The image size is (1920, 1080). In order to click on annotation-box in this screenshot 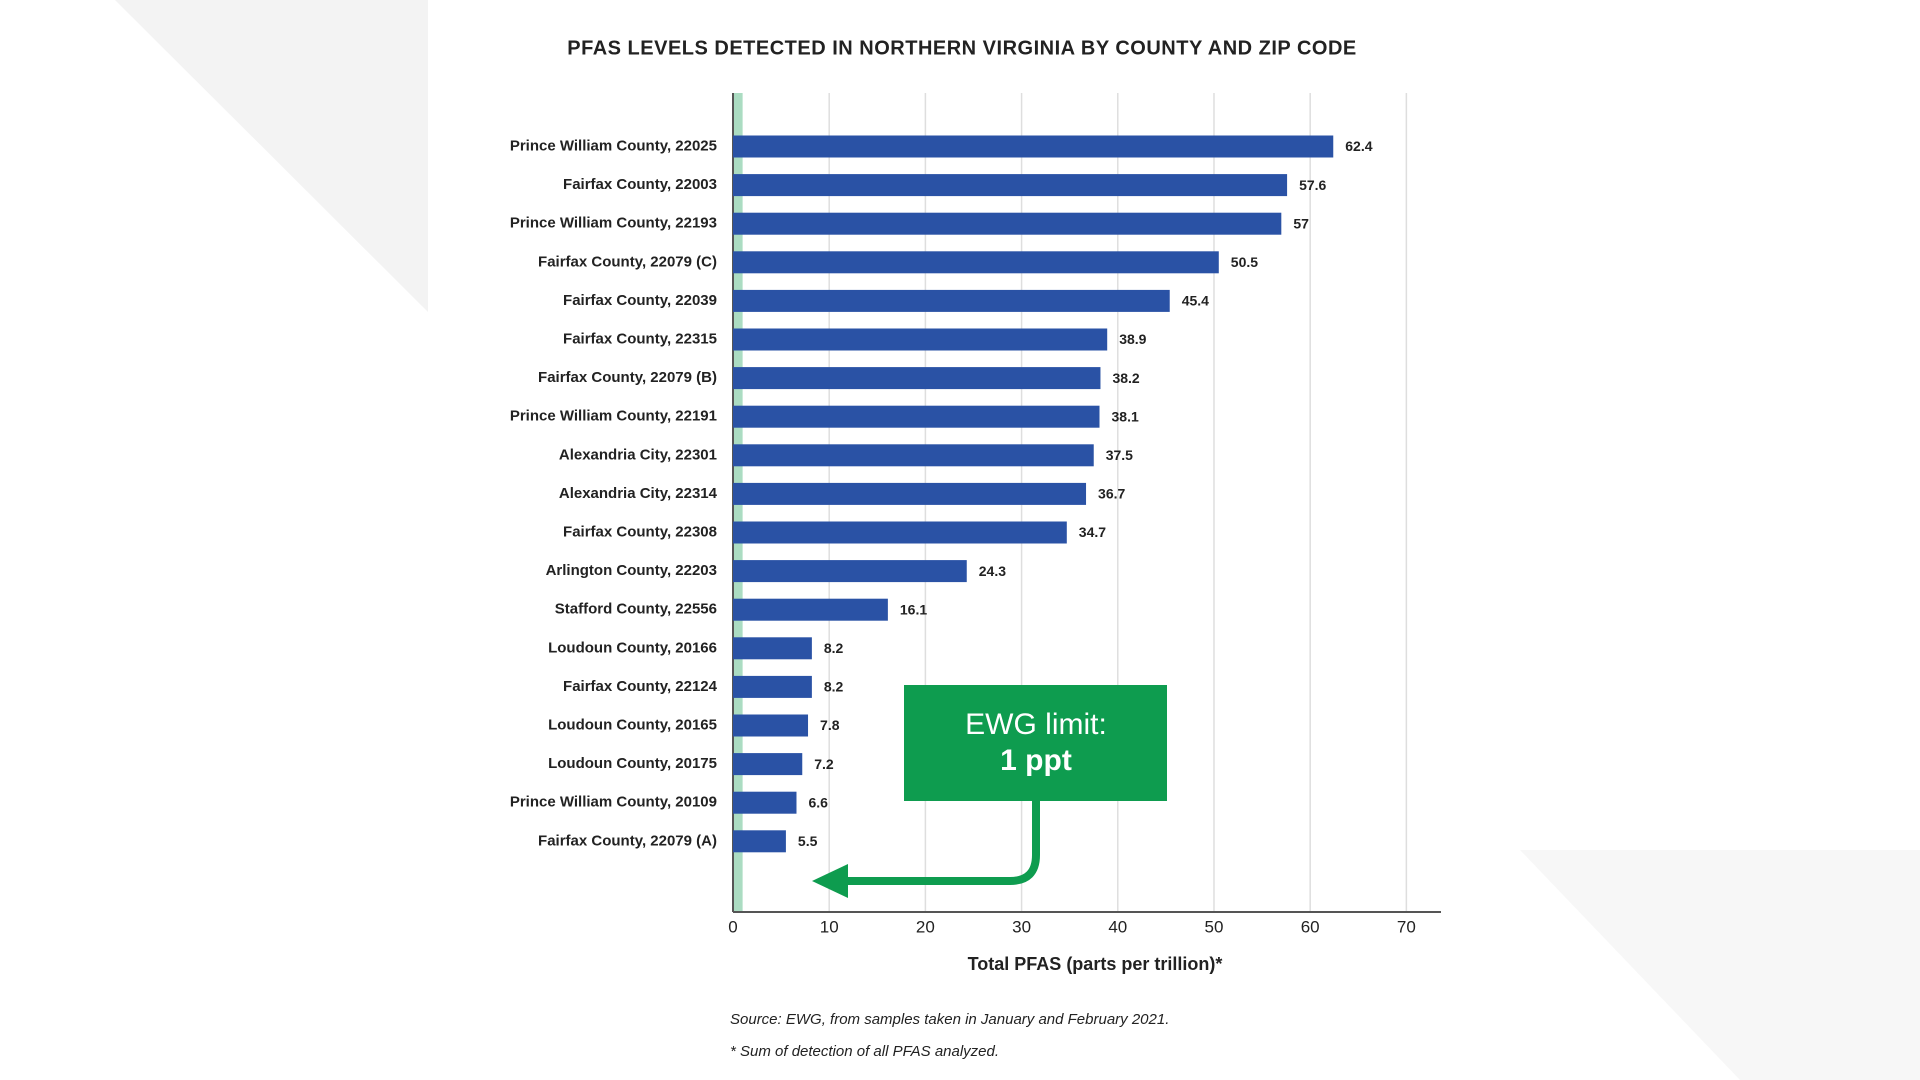, I will do `click(1035, 743)`.